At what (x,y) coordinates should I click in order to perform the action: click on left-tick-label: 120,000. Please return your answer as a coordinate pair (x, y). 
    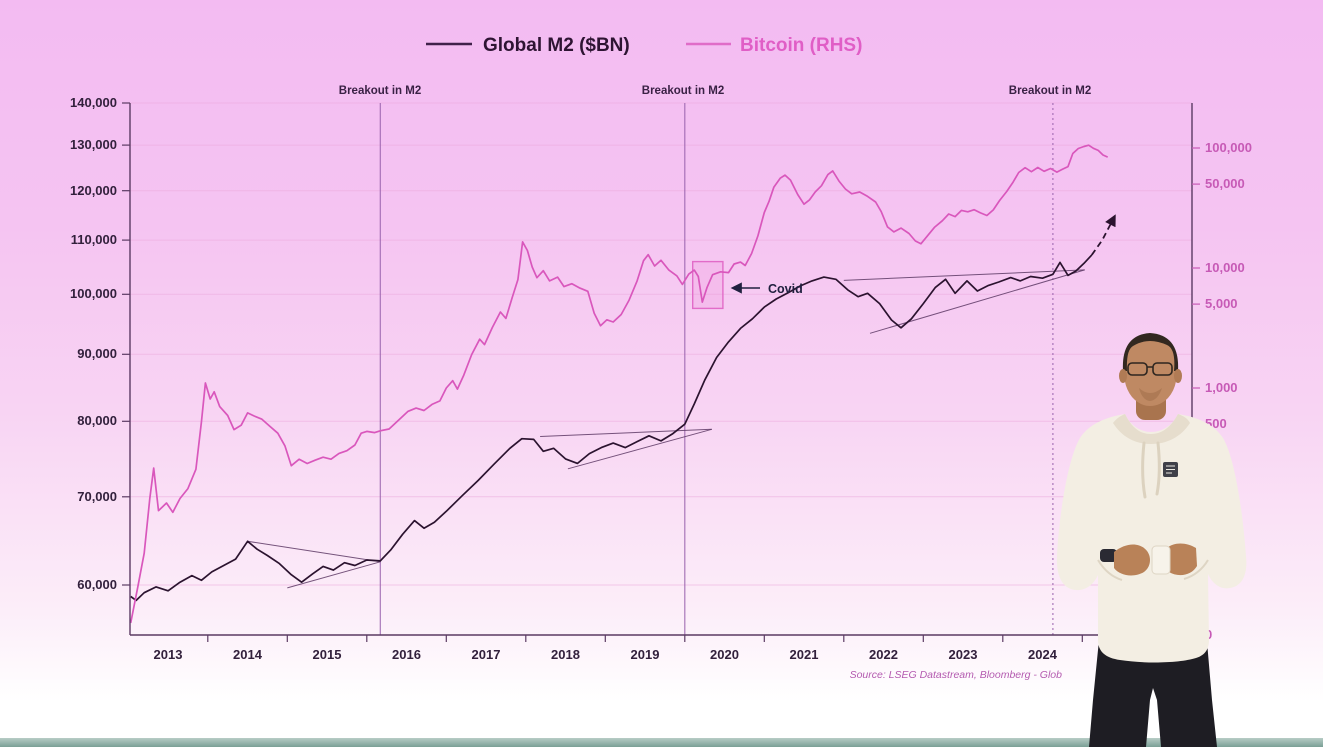
    Looking at the image, I should click on (93, 190).